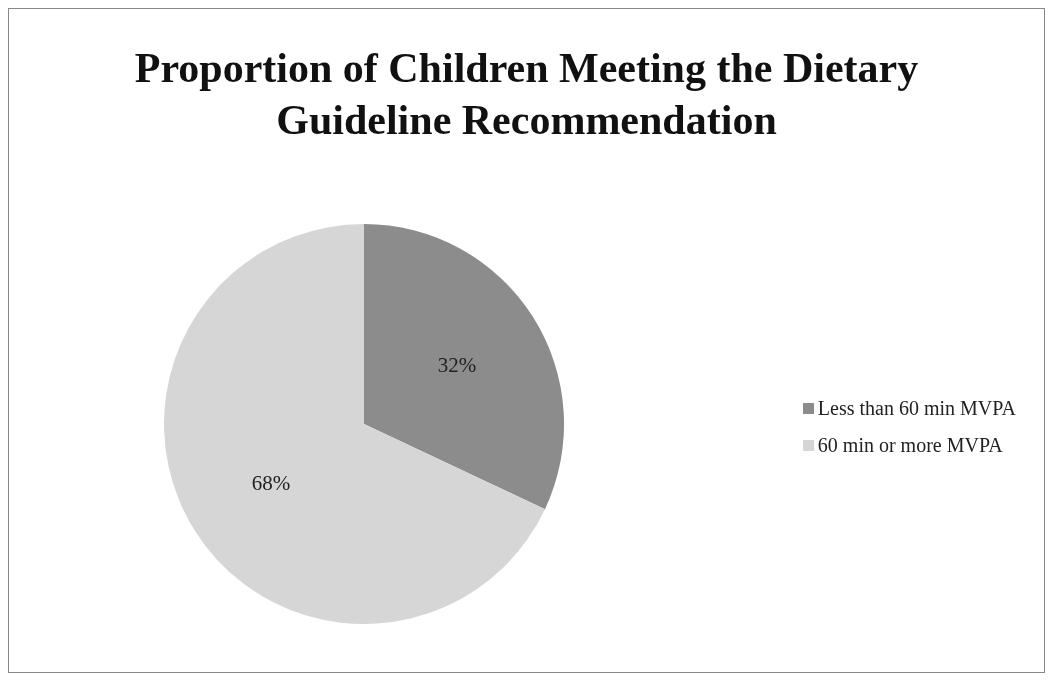 The height and width of the screenshot is (681, 1053). What do you see at coordinates (526, 94) in the screenshot?
I see `chart-title: Proportion of Children Meeting the Dietary Guideline Recommendation` at bounding box center [526, 94].